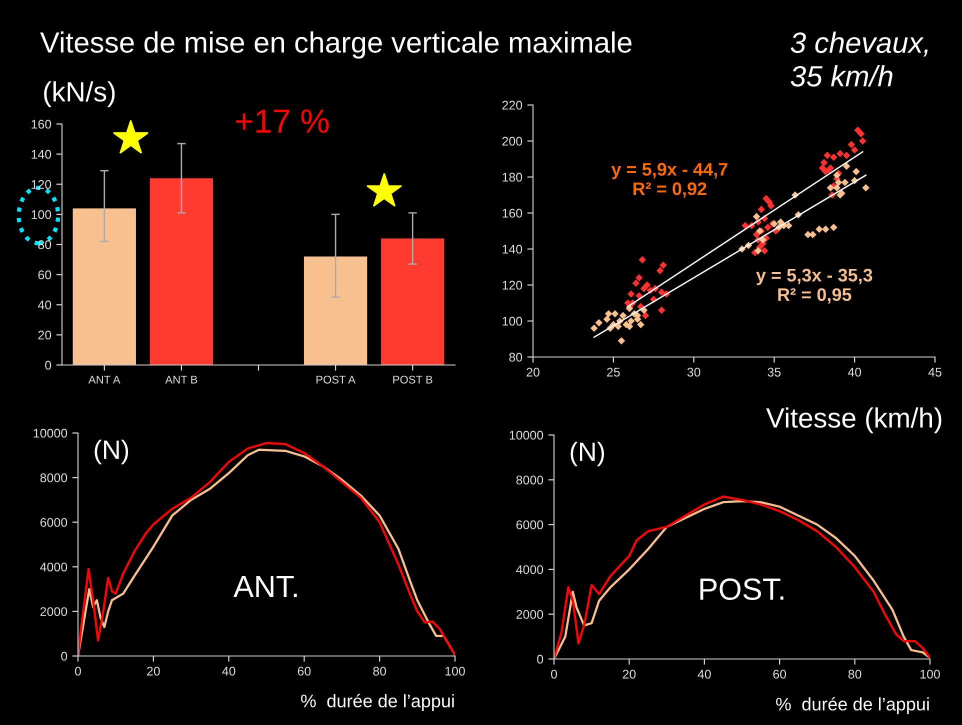  What do you see at coordinates (512, 141) in the screenshot?
I see `y-tick-label: 200` at bounding box center [512, 141].